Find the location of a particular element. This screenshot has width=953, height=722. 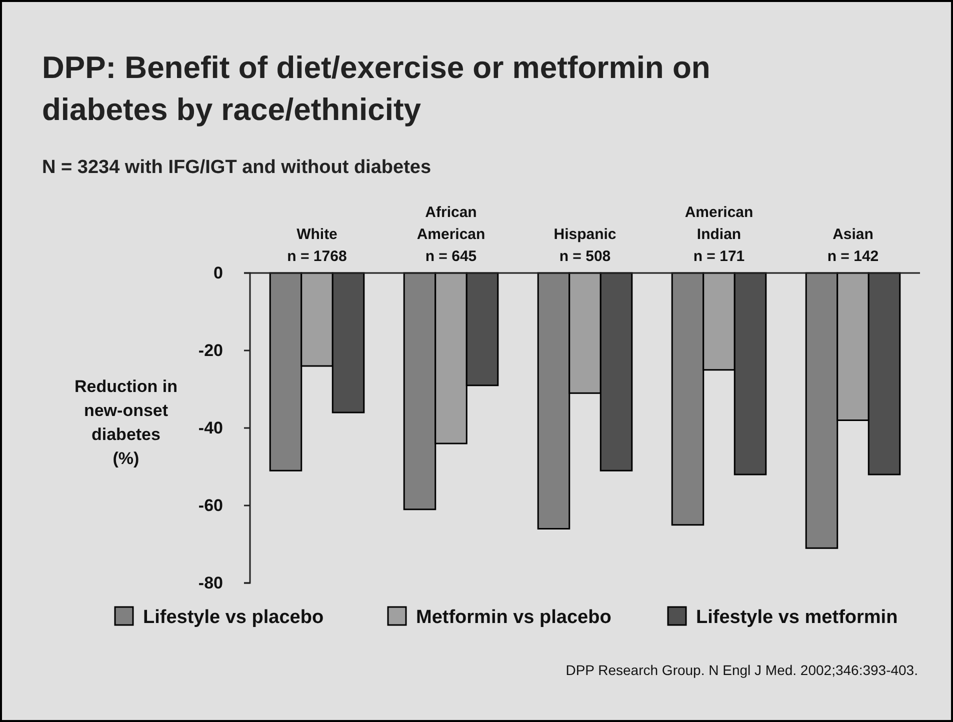

x-tick-label: African American n = 645 is located at coordinates (451, 234).